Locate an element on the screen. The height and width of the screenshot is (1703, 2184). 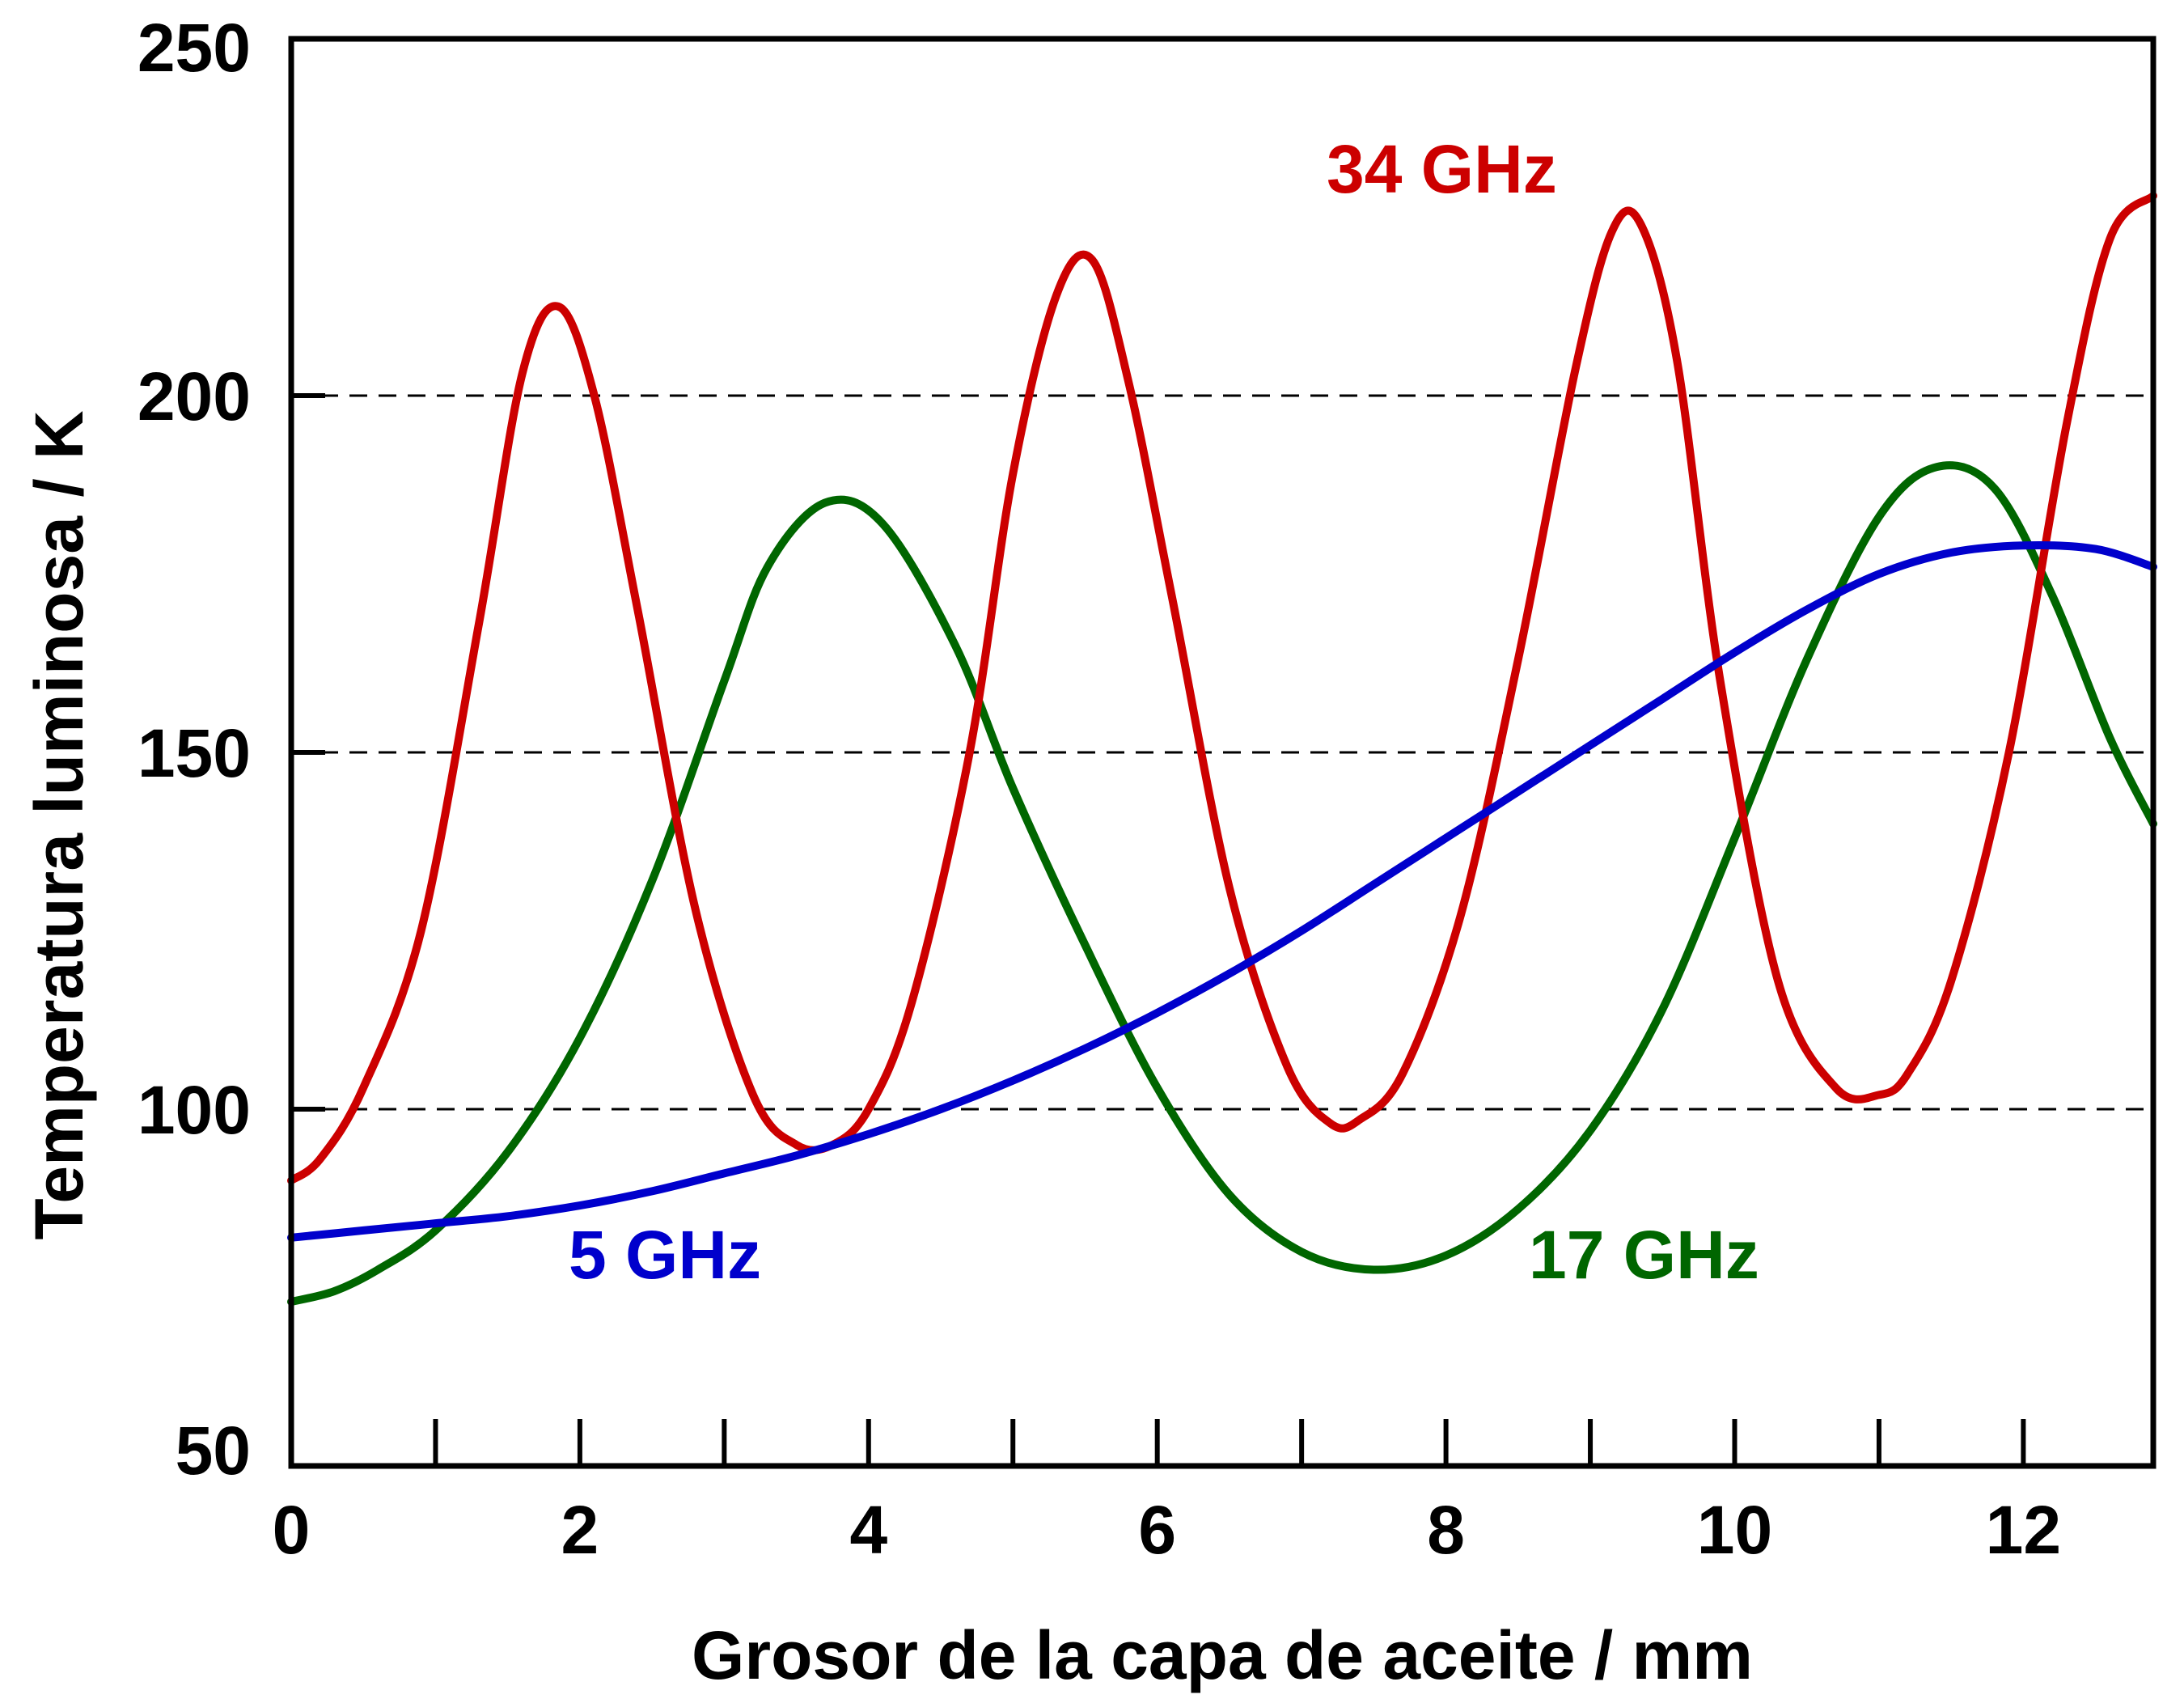
y-tick-label-100: 100 is located at coordinates (194, 1110).